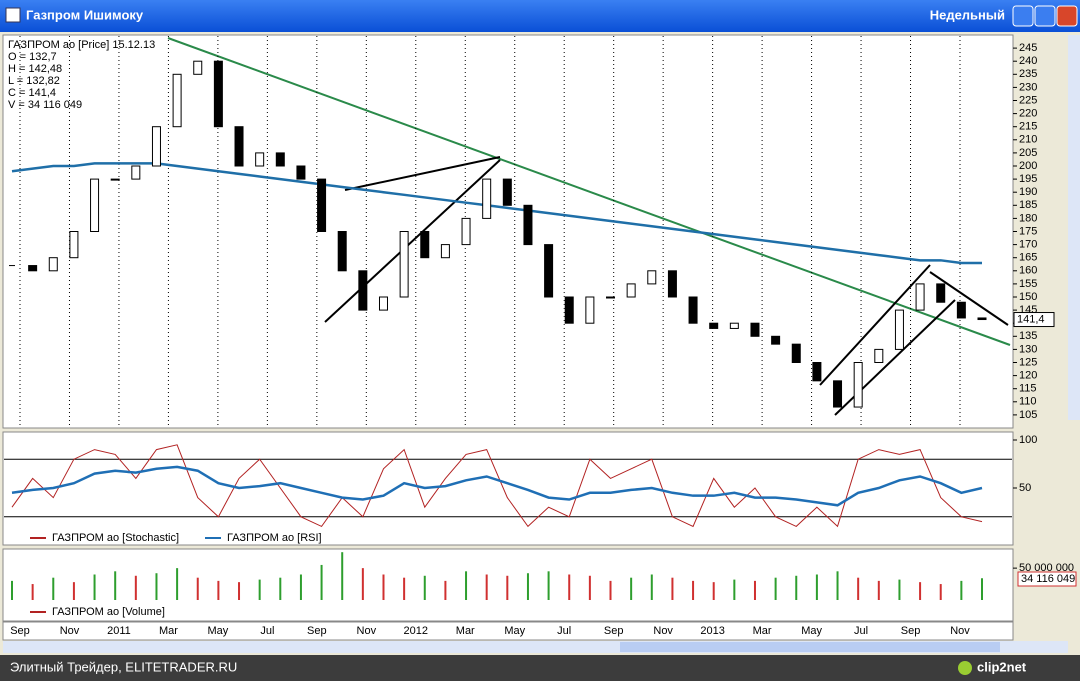  Describe the element at coordinates (45, 105) in the screenshot. I see `price-info: V = 34 116 049` at that location.